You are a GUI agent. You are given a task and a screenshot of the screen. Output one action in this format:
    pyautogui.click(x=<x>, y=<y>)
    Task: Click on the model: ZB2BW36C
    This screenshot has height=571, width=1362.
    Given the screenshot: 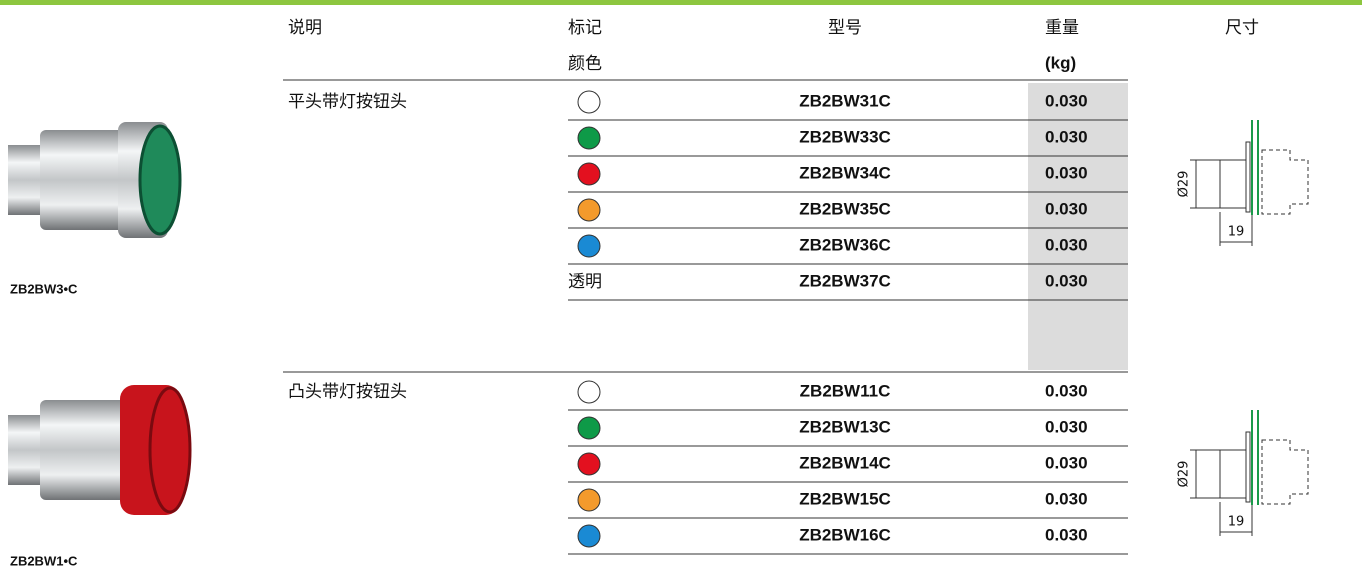 What is the action you would take?
    pyautogui.click(x=845, y=244)
    